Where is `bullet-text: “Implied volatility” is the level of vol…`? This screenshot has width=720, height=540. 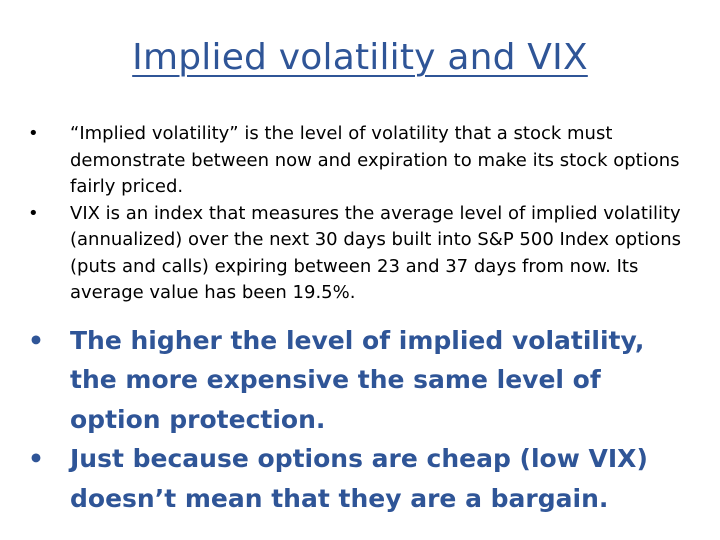 bullet-text: “Implied volatility” is the level of vol… is located at coordinates (375, 160).